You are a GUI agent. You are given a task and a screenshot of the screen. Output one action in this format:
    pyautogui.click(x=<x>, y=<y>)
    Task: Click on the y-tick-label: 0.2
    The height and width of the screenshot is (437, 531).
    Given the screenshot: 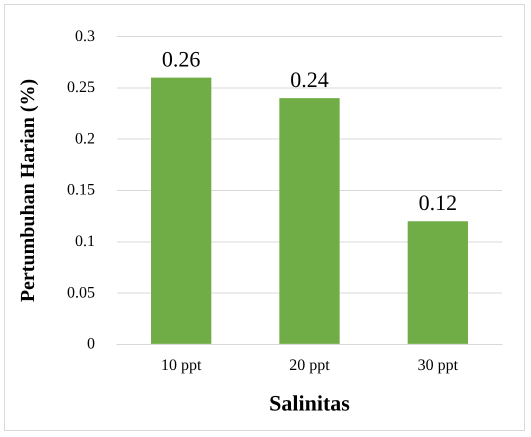 What is the action you would take?
    pyautogui.click(x=85, y=139)
    